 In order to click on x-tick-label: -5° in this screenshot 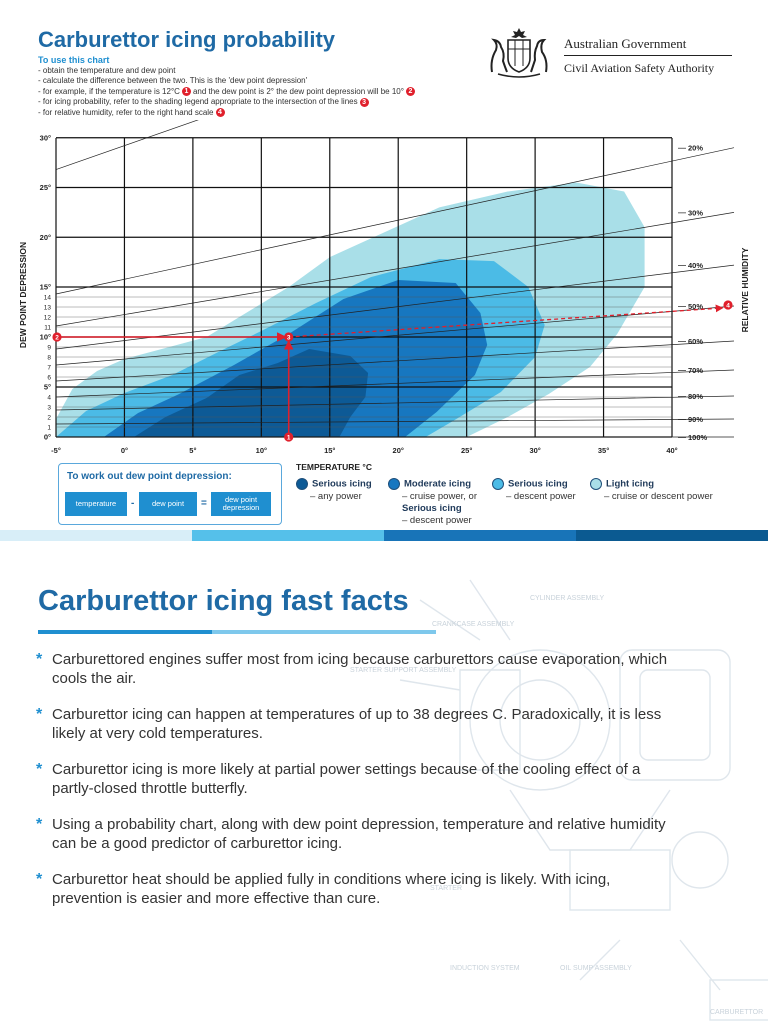, I will do `click(56, 450)`.